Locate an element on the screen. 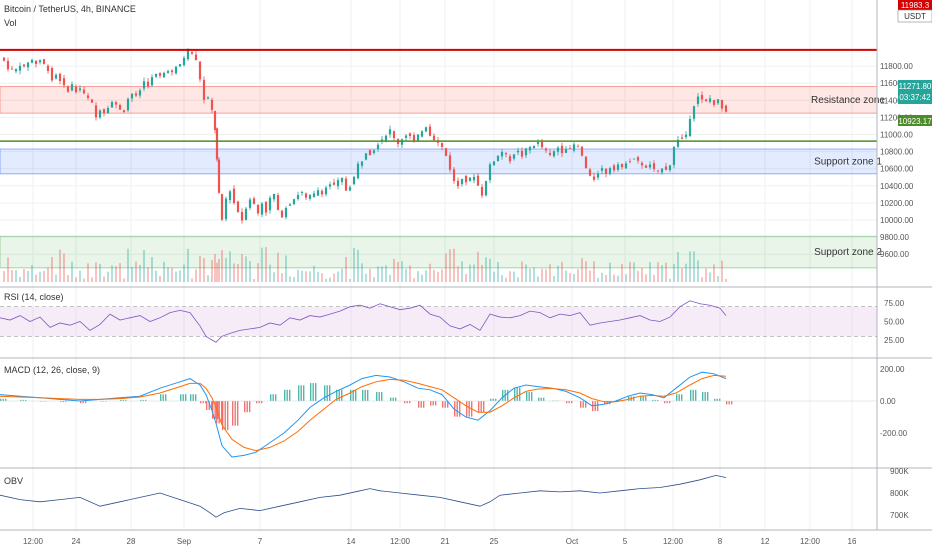  price-tick: 11000.00 is located at coordinates (896, 135).